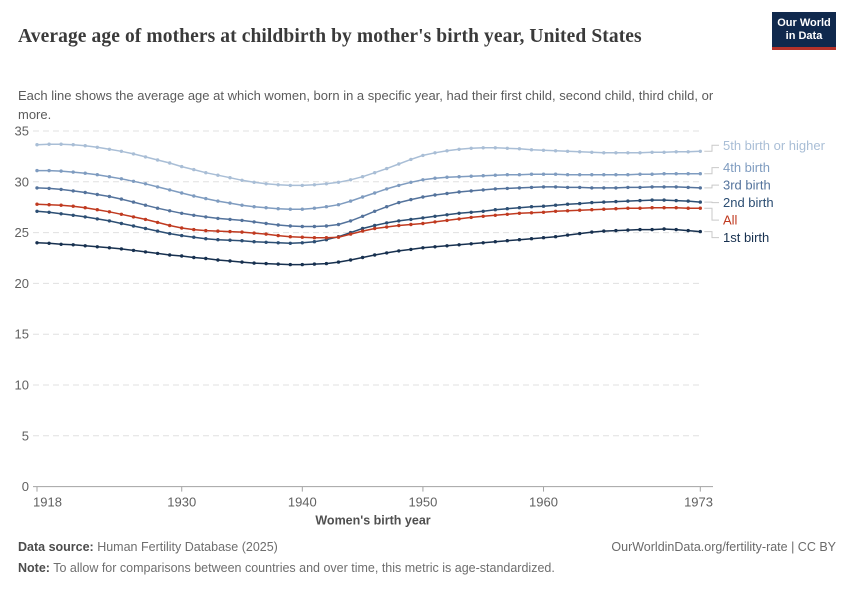  Describe the element at coordinates (368, 189) in the screenshot. I see `line-series-4th-birth` at that location.